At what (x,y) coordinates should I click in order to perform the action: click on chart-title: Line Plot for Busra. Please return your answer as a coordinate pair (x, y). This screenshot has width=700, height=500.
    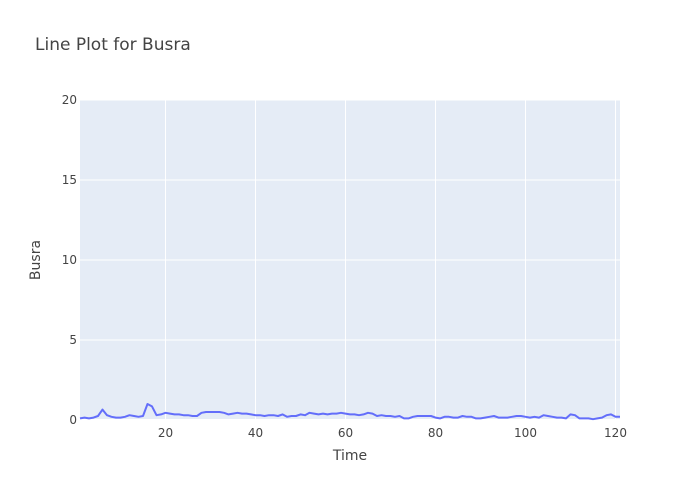
    Looking at the image, I should click on (113, 45).